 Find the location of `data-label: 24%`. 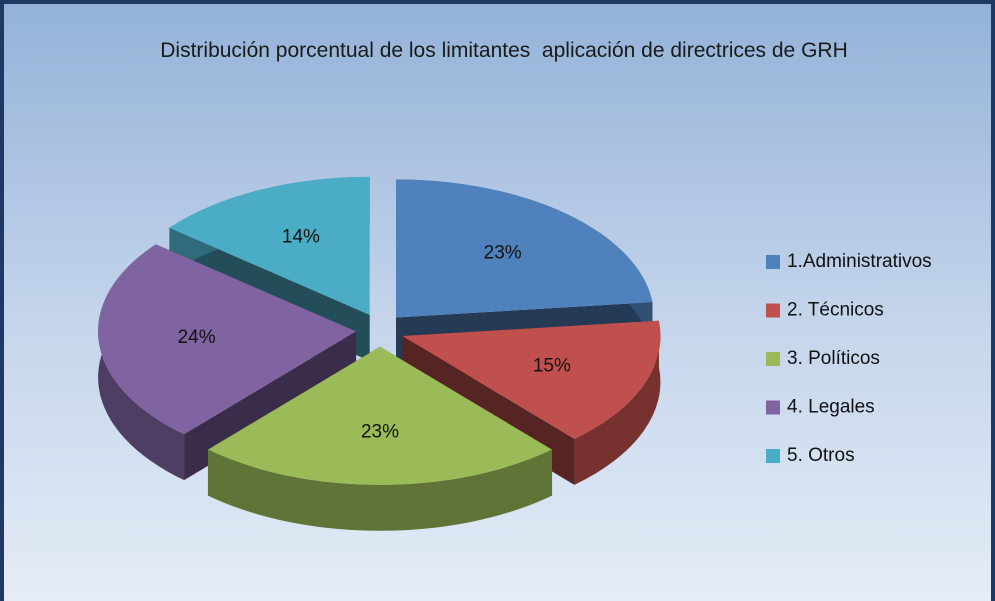

data-label: 24% is located at coordinates (197, 337).